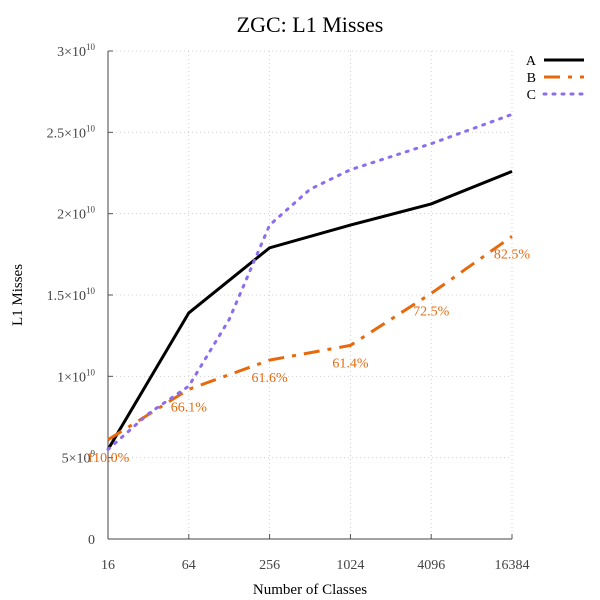 The height and width of the screenshot is (600, 600). I want to click on legend-label-c: C, so click(531, 95).